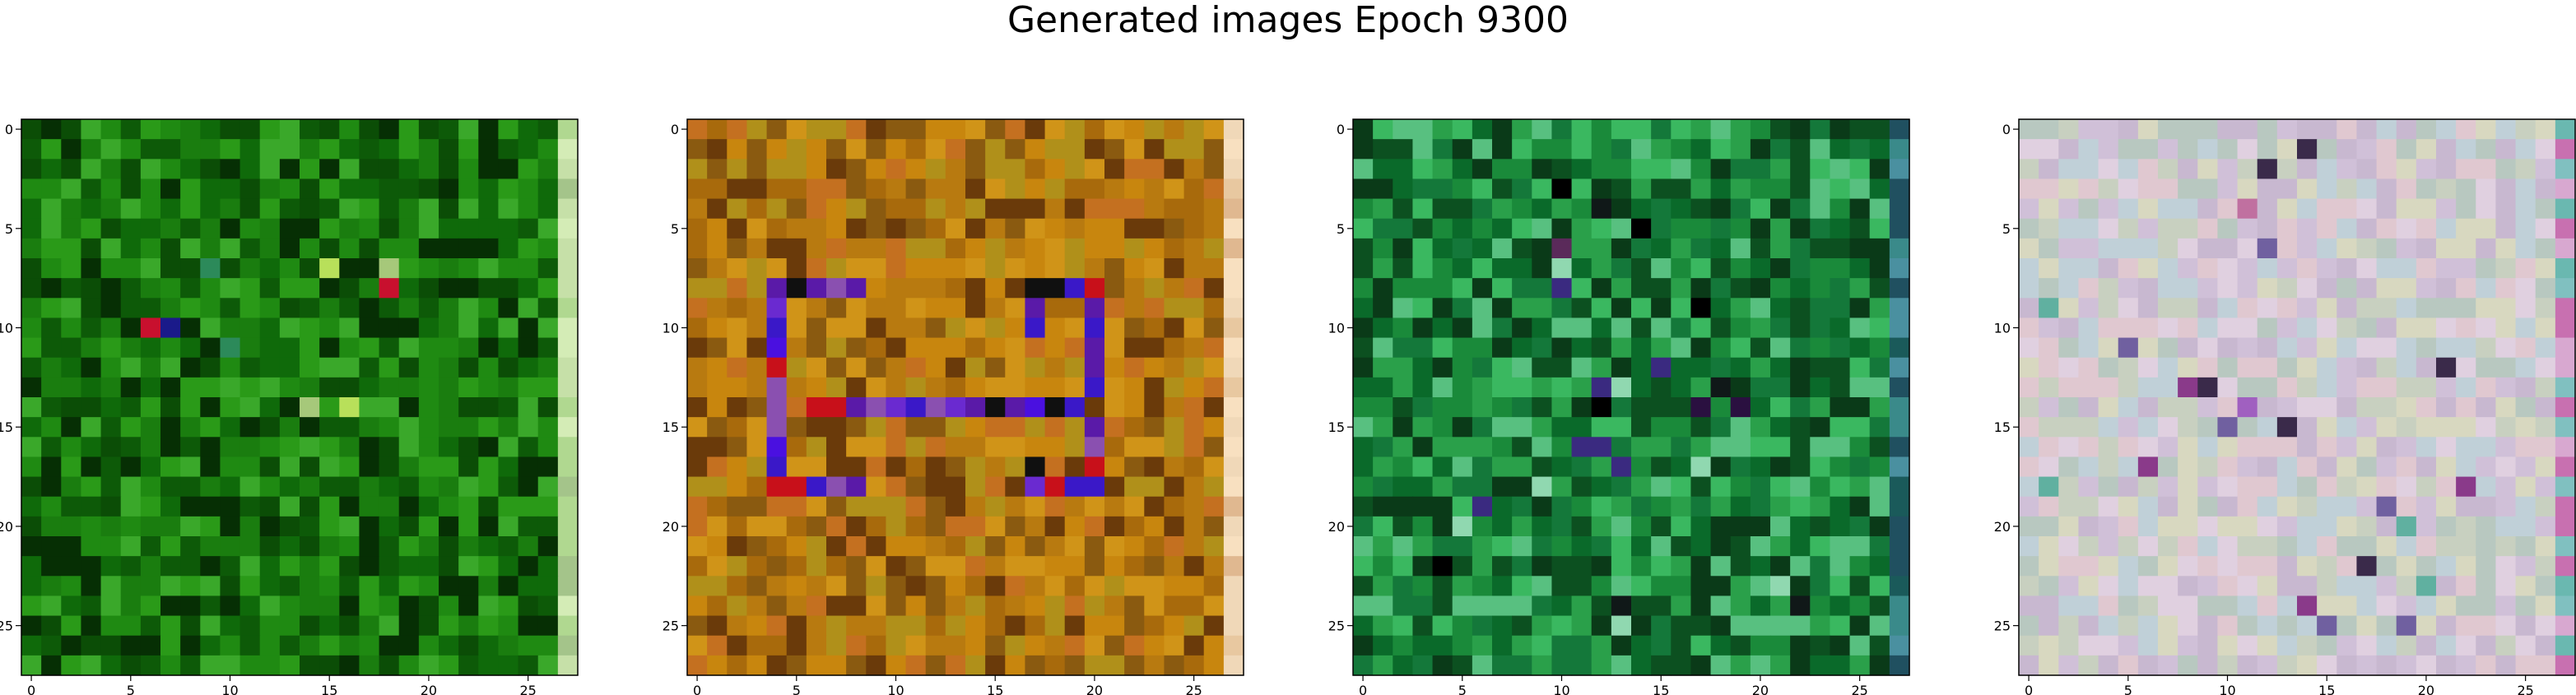 The width and height of the screenshot is (2576, 695). I want to click on x-tick-label: 0, so click(31, 689).